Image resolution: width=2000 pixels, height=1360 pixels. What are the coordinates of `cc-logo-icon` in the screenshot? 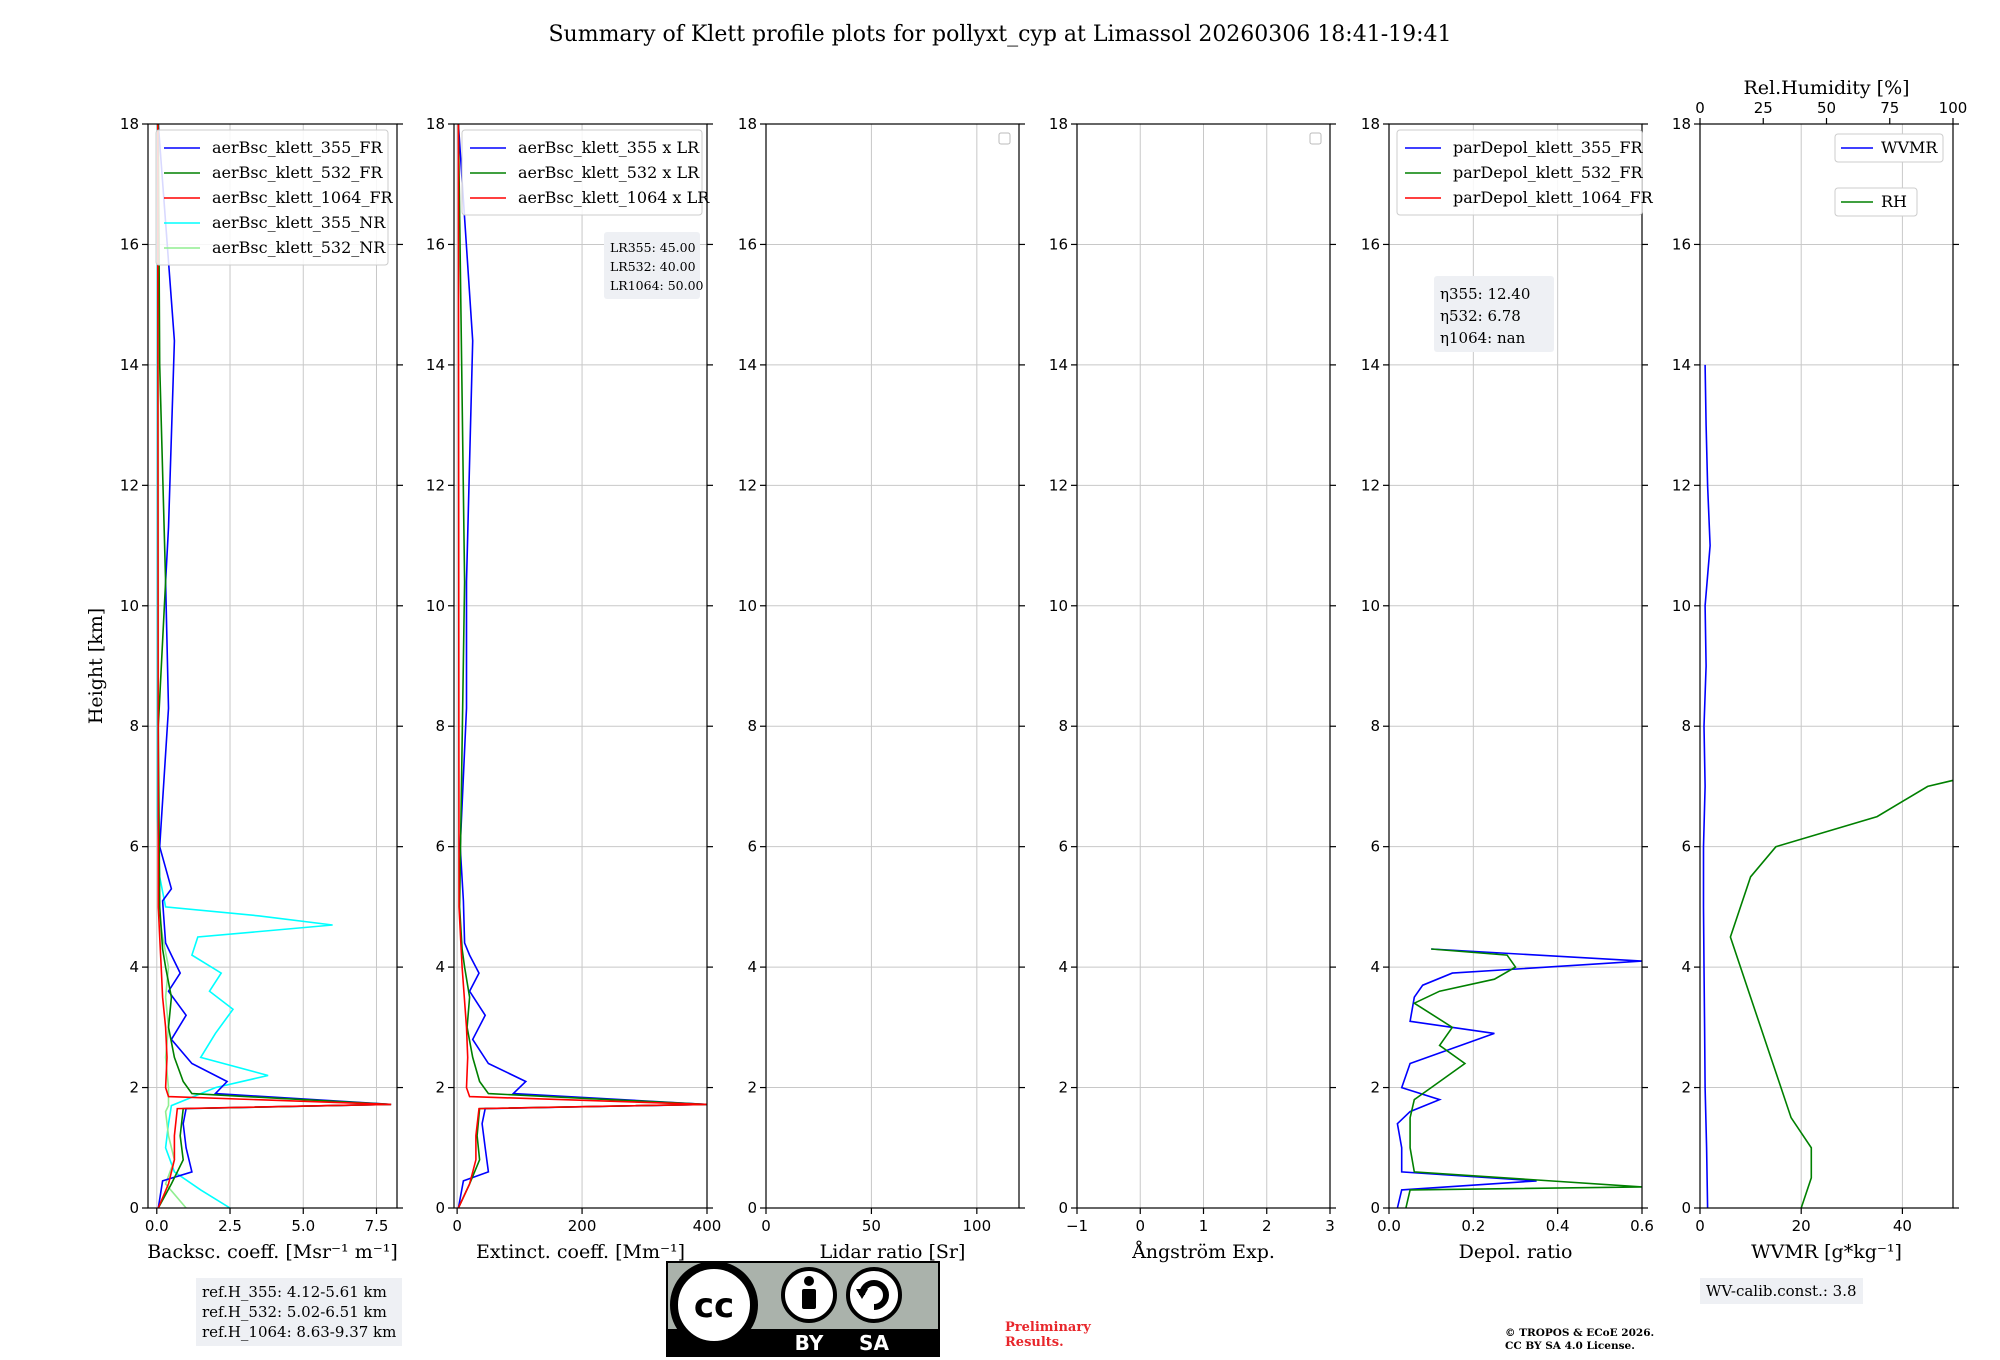 It's located at (714, 1305).